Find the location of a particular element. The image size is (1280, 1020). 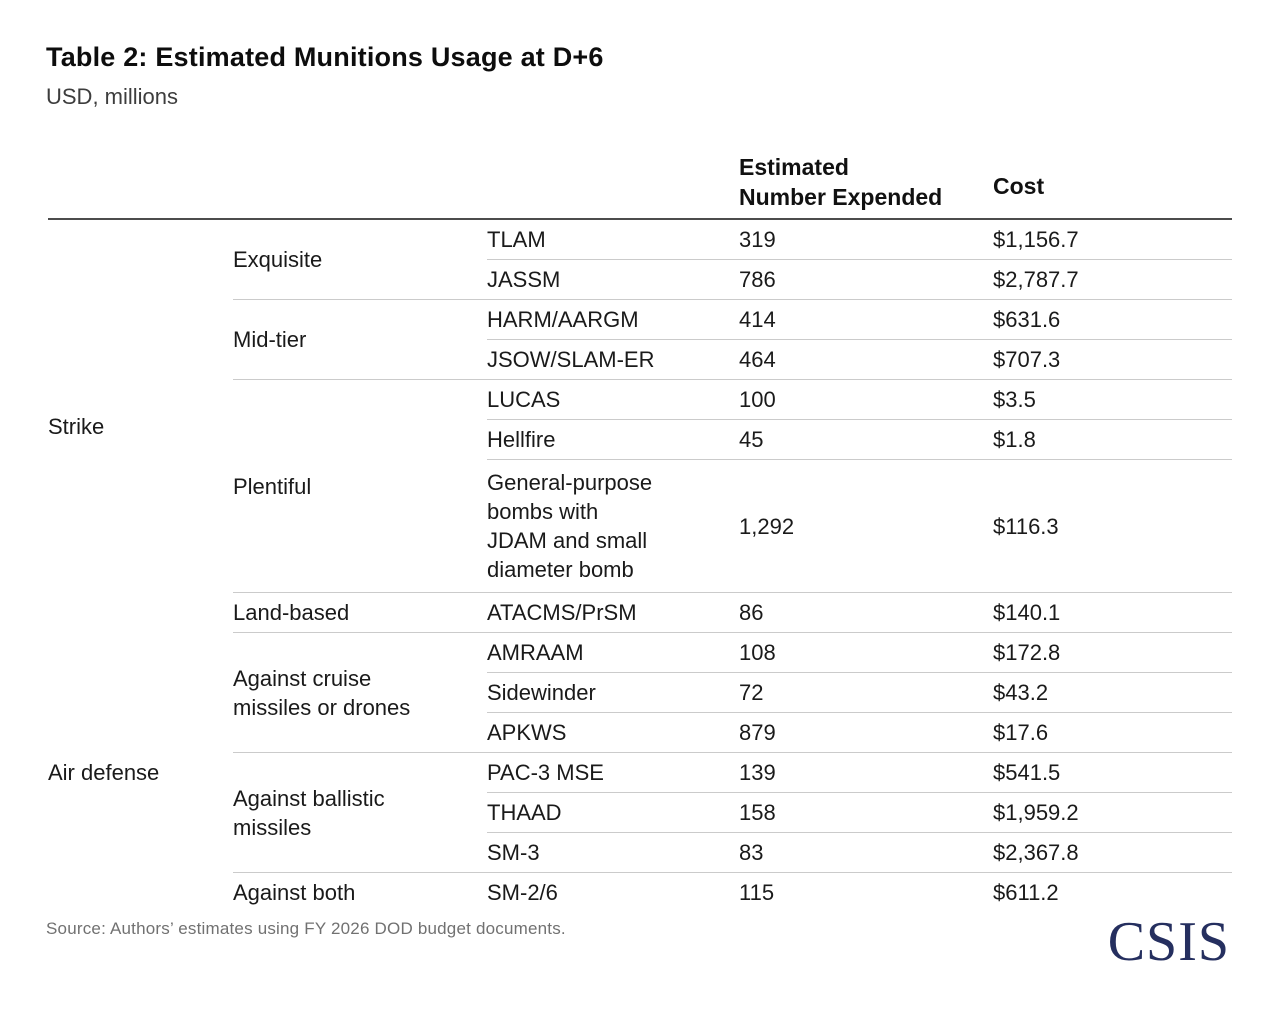

cost-cell: $631.6 is located at coordinates (1112, 319).